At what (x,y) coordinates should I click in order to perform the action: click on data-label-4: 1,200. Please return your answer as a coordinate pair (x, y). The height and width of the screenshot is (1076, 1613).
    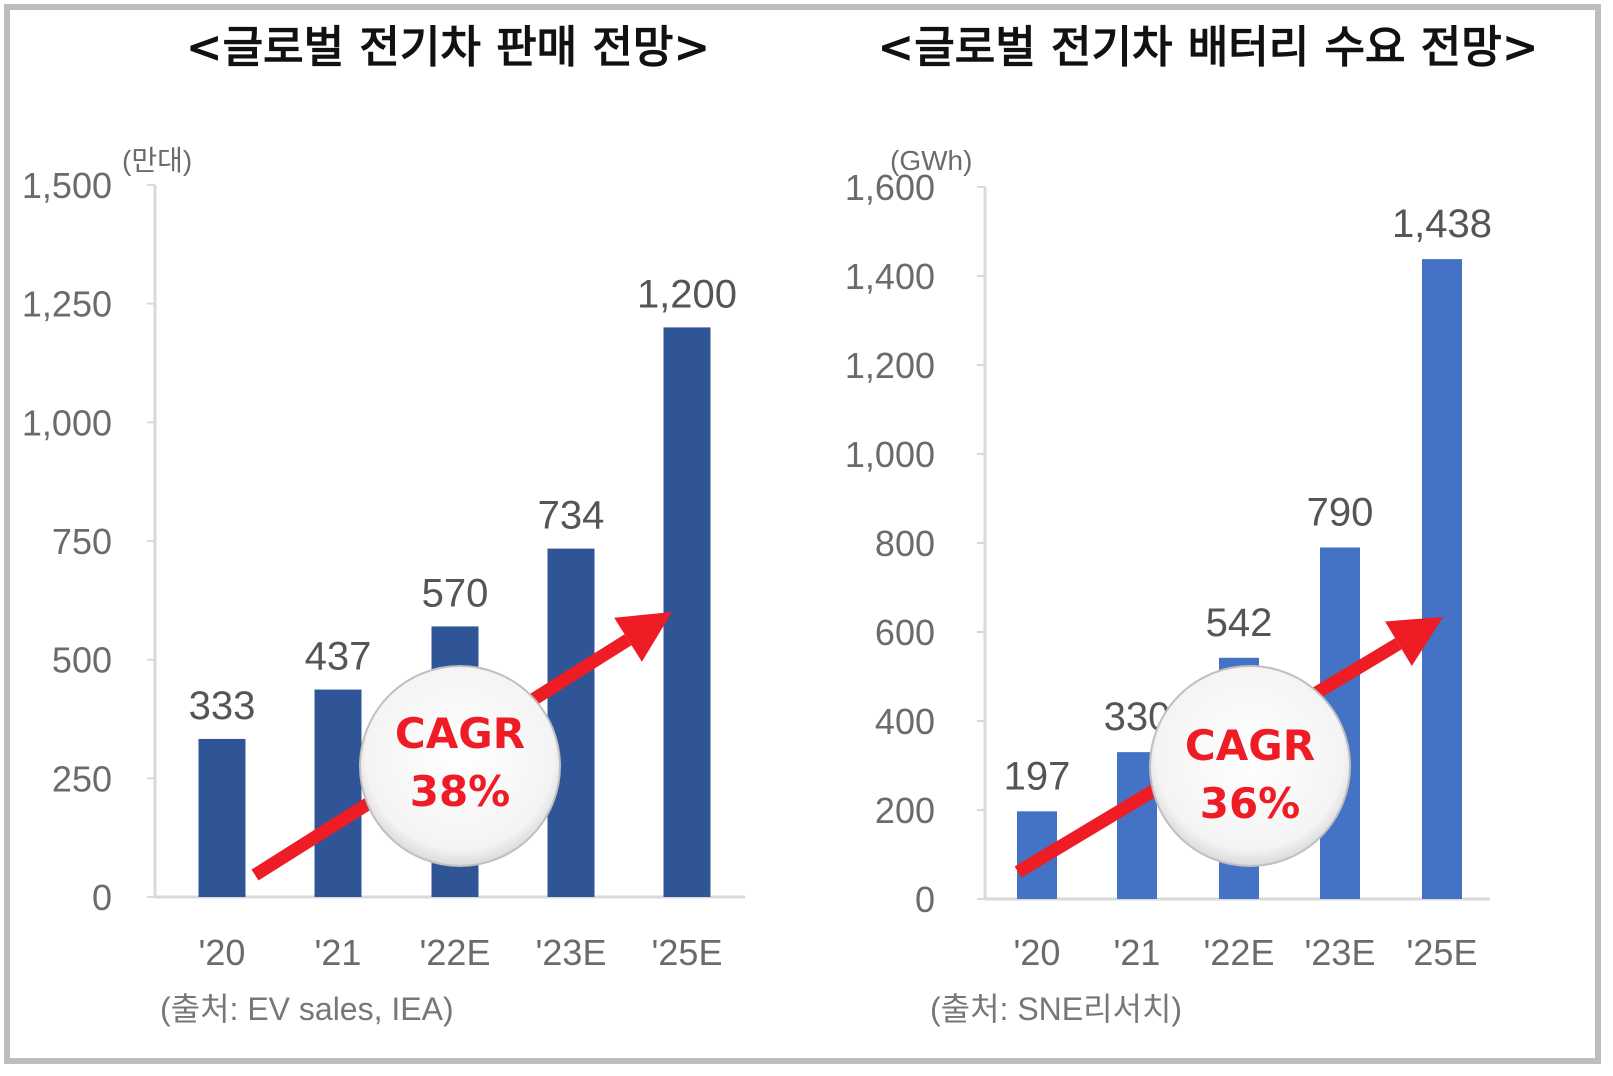
    Looking at the image, I should click on (687, 294).